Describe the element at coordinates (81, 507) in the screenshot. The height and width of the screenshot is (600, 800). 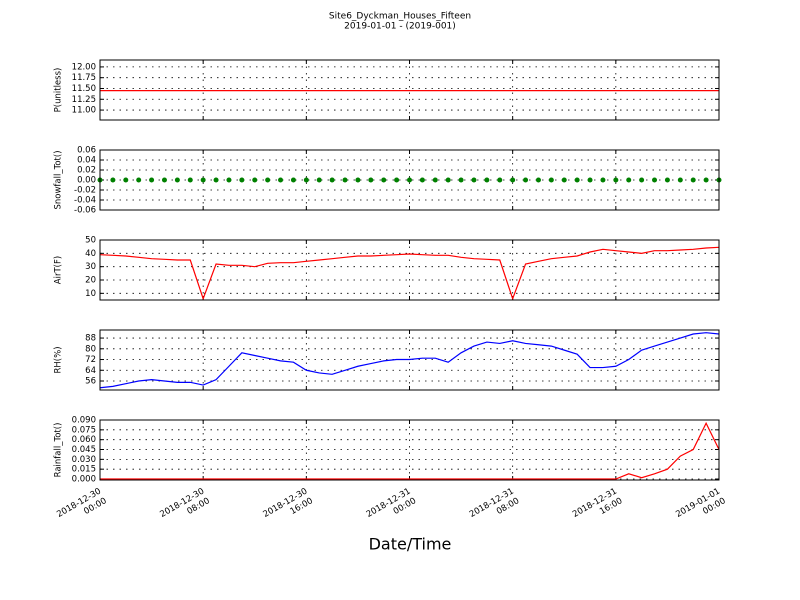
I see `x-tick-label: 2018-12-3000:00` at that location.